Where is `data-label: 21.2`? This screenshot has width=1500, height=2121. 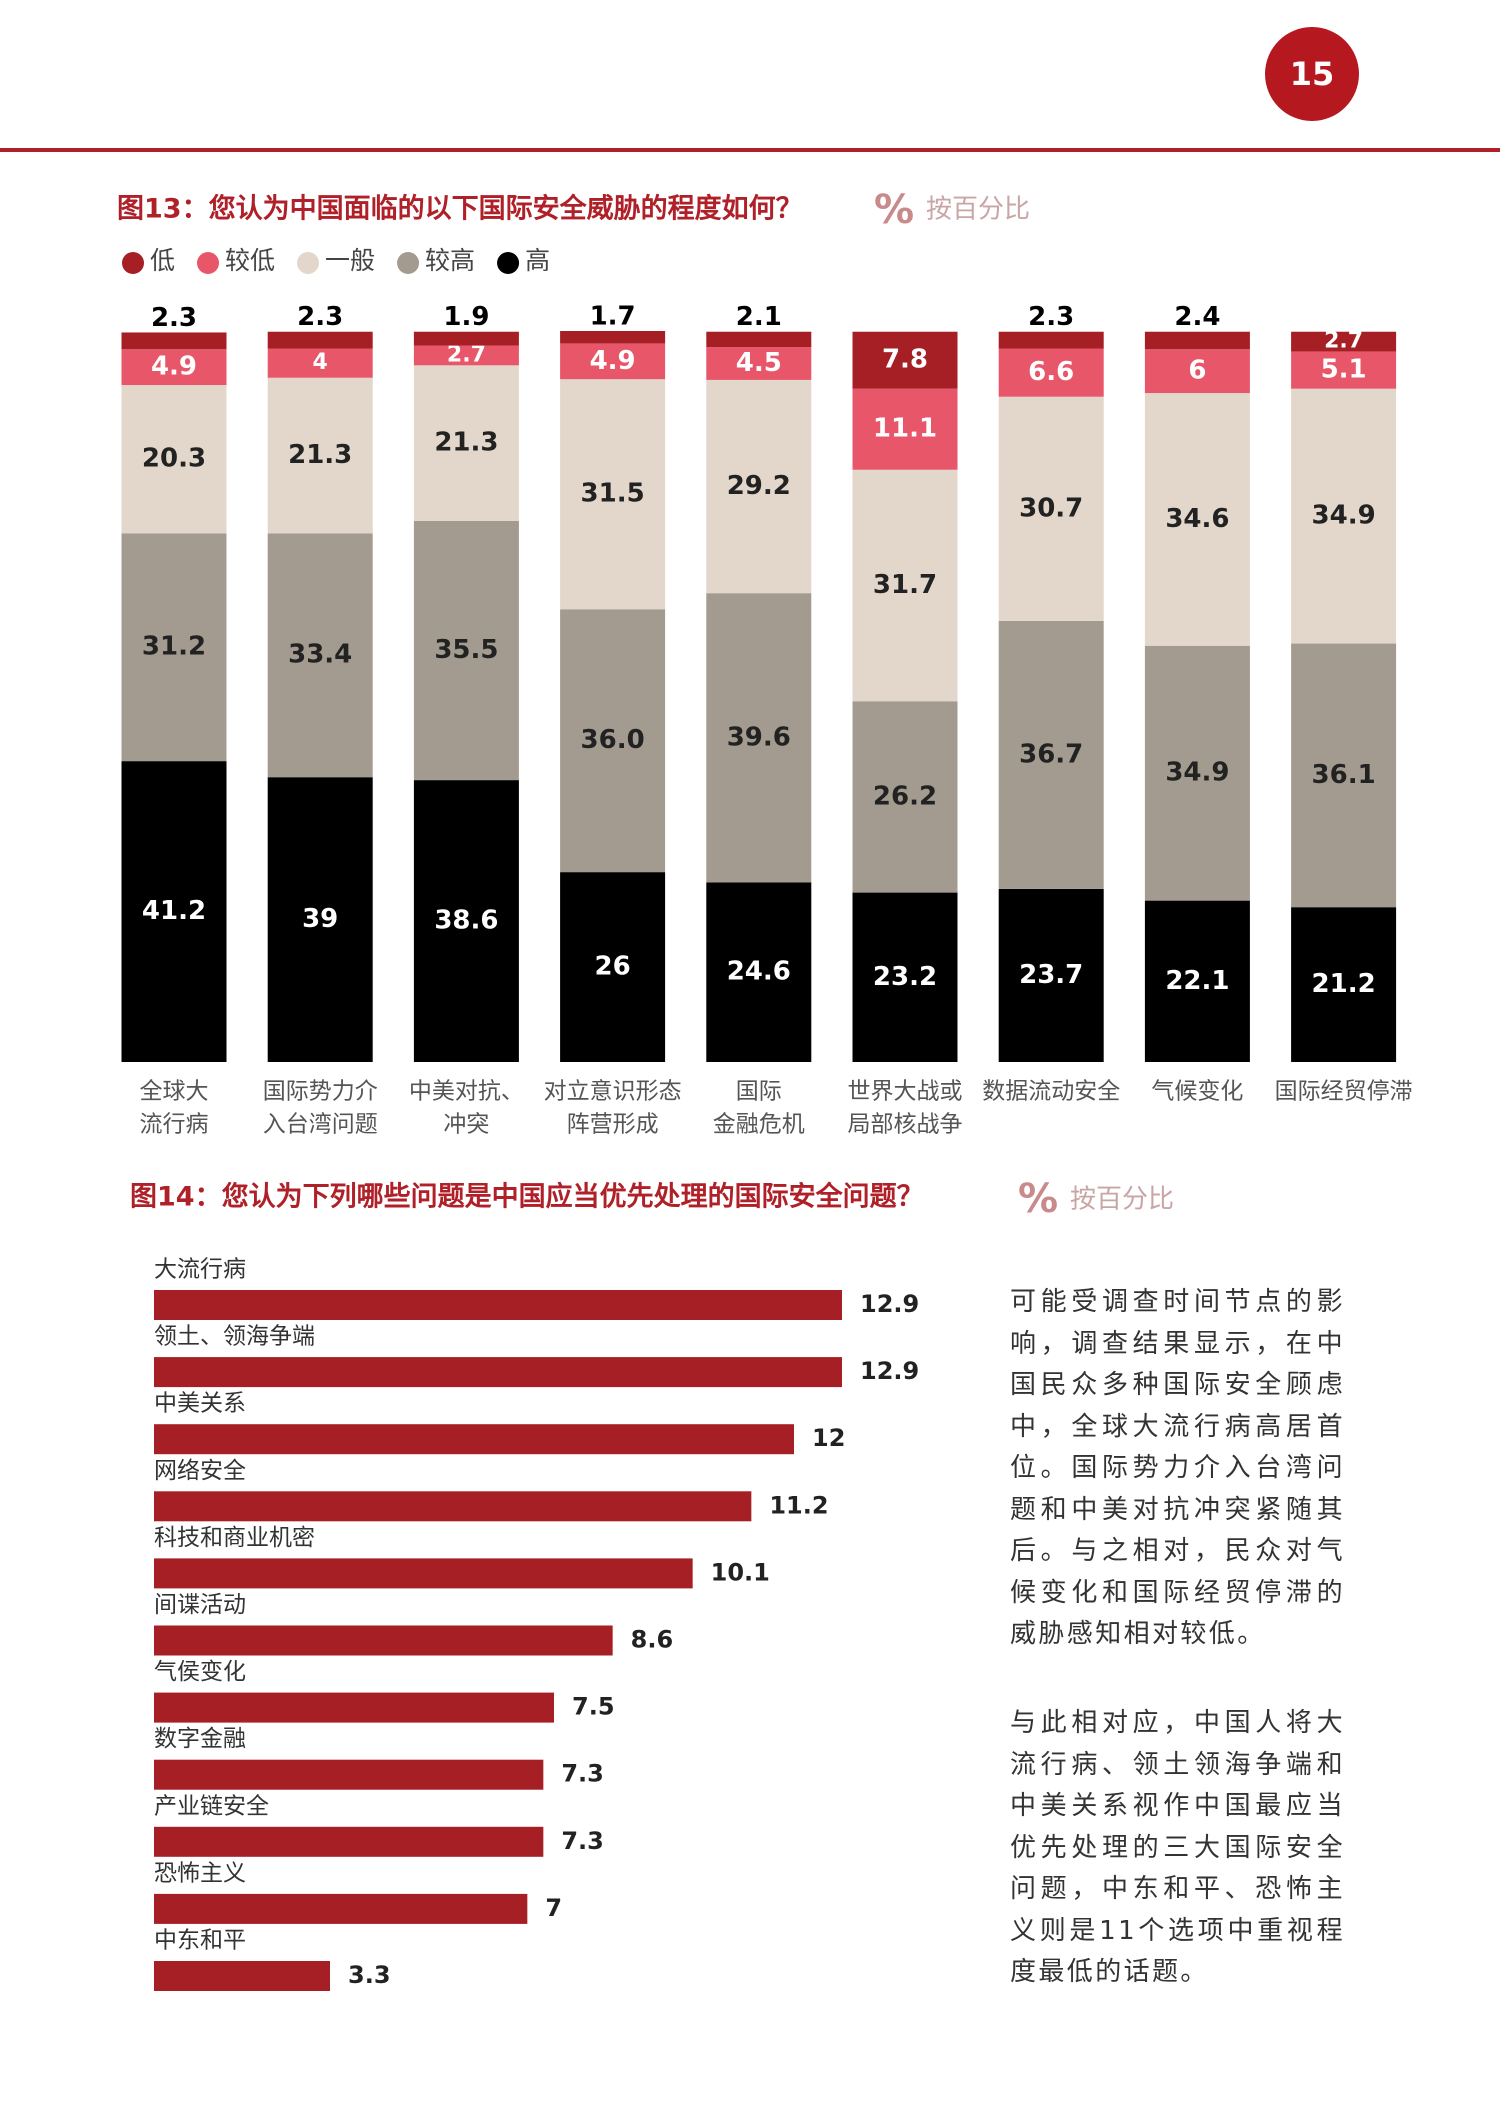 data-label: 21.2 is located at coordinates (1344, 984).